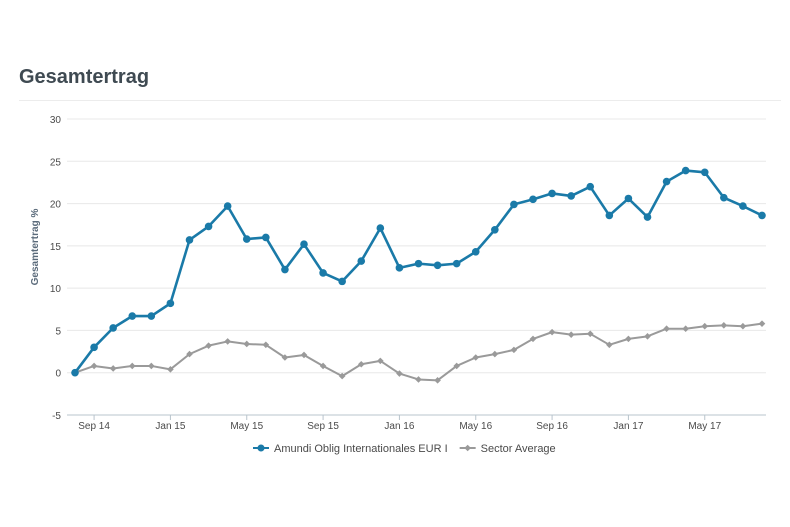 This screenshot has height=527, width=790. What do you see at coordinates (35, 247) in the screenshot?
I see `y-axis-label: Gesamtertrag %` at bounding box center [35, 247].